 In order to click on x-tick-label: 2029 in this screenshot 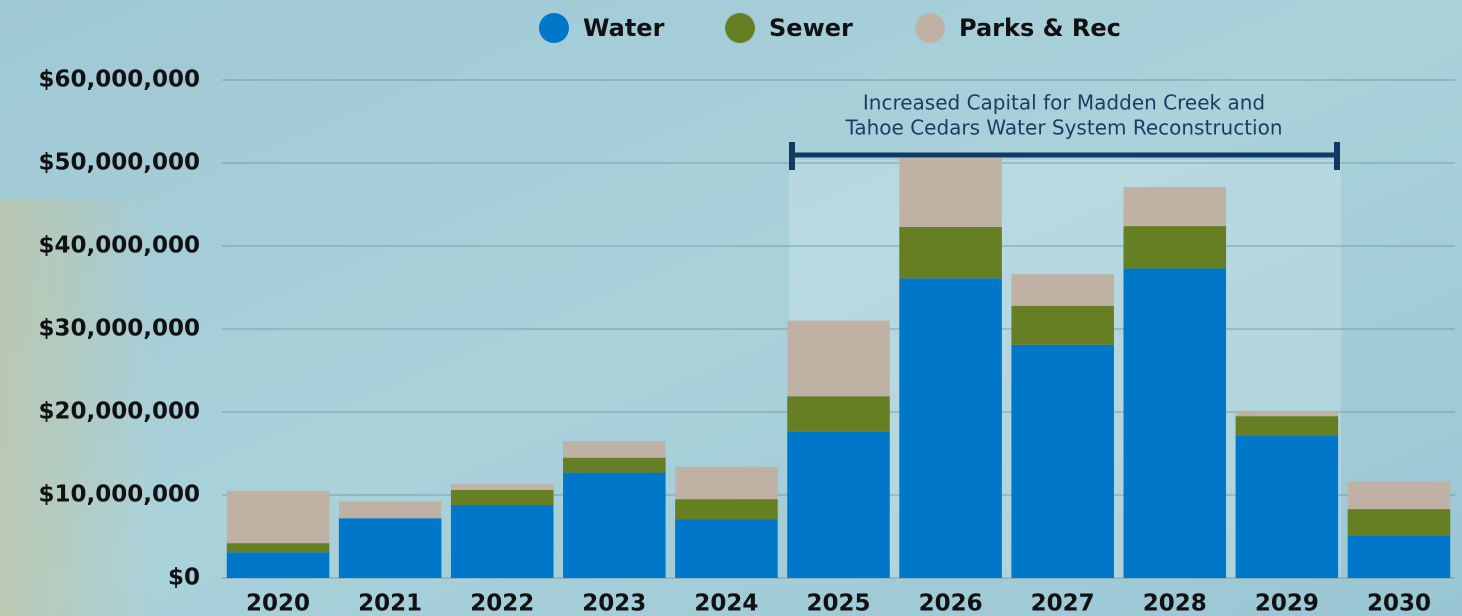, I will do `click(1287, 603)`.